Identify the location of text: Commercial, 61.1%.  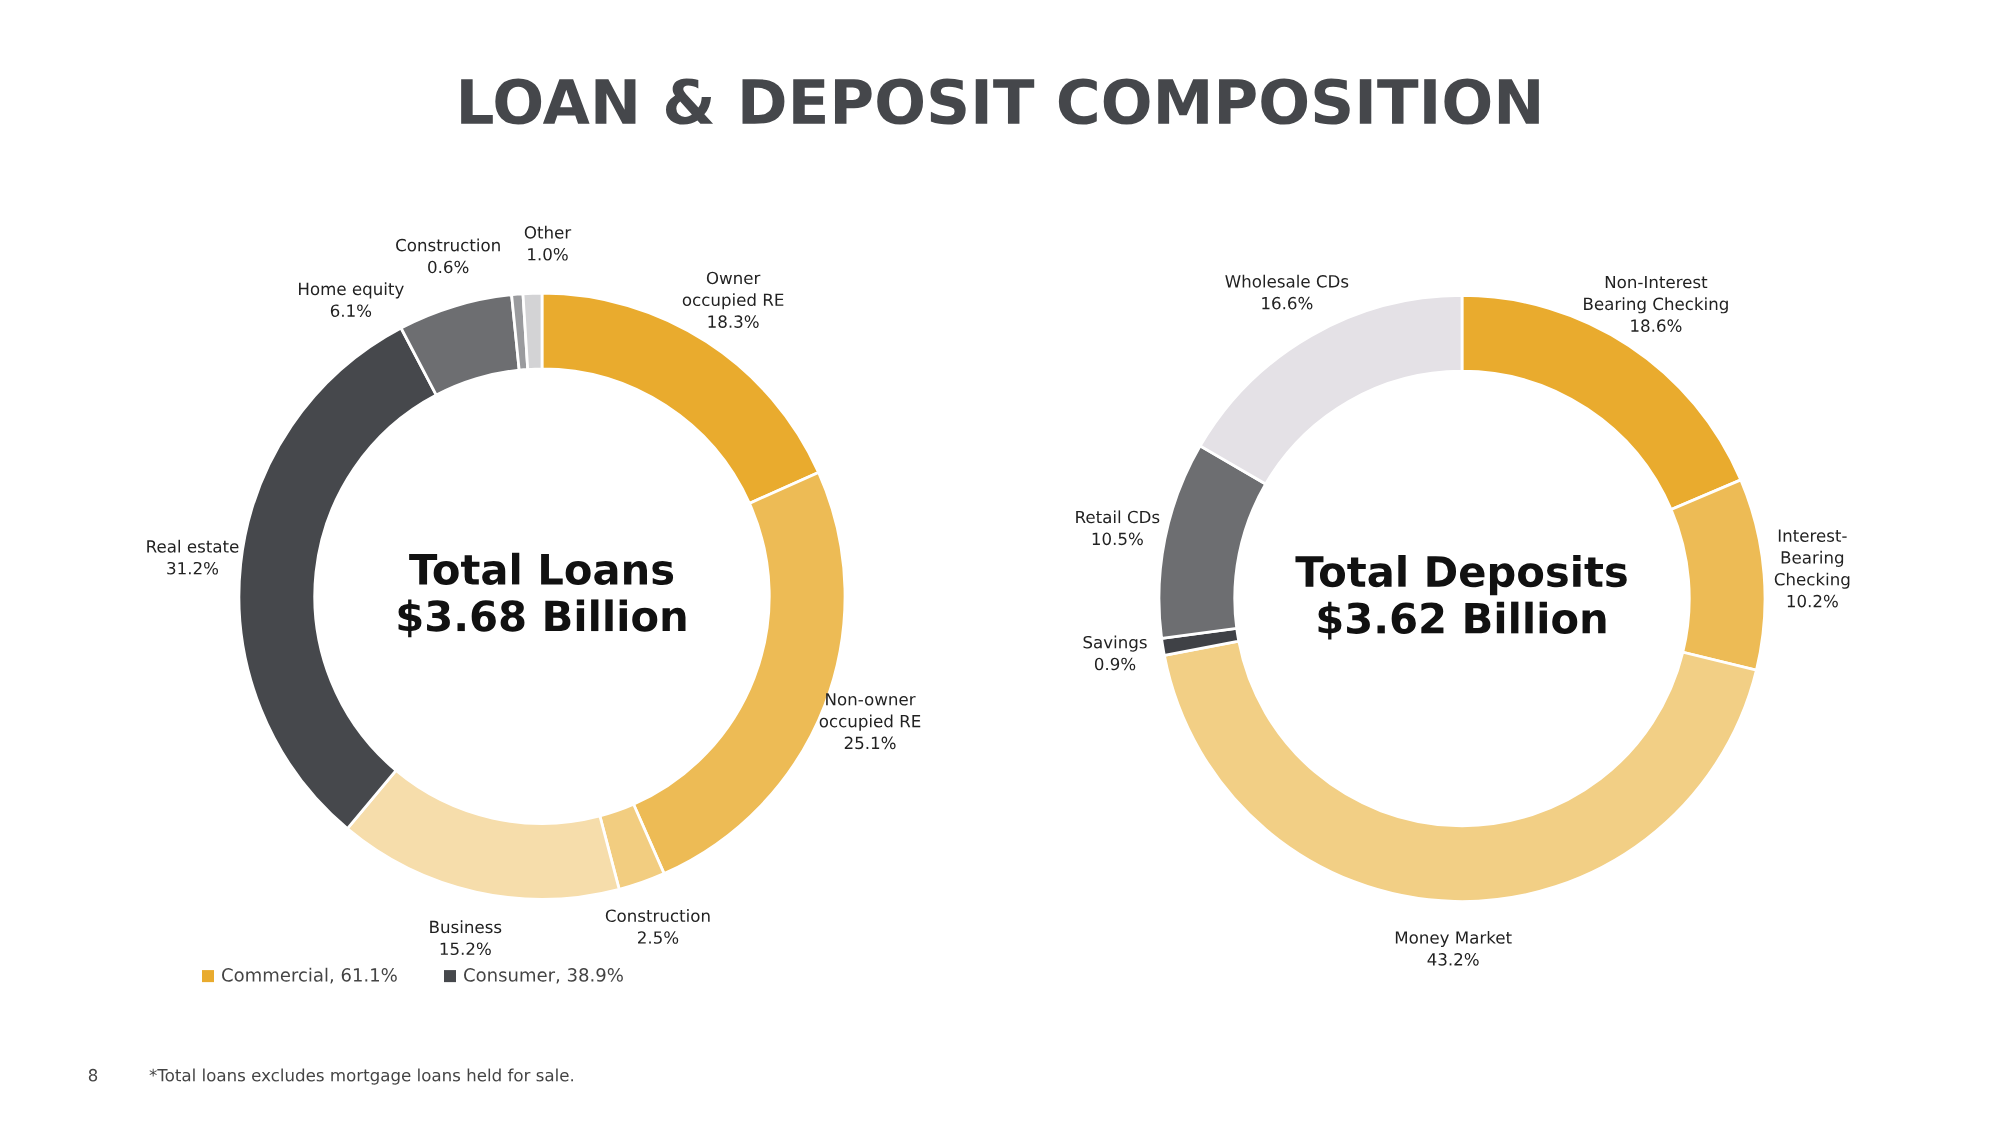
(309, 975).